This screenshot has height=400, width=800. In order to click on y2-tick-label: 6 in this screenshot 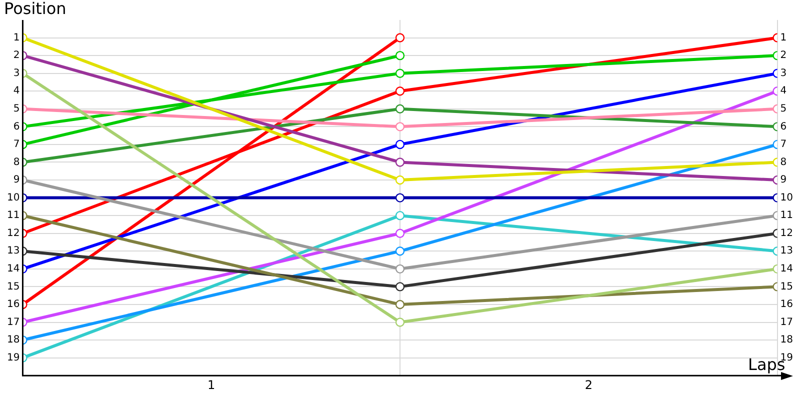, I will do `click(783, 126)`.